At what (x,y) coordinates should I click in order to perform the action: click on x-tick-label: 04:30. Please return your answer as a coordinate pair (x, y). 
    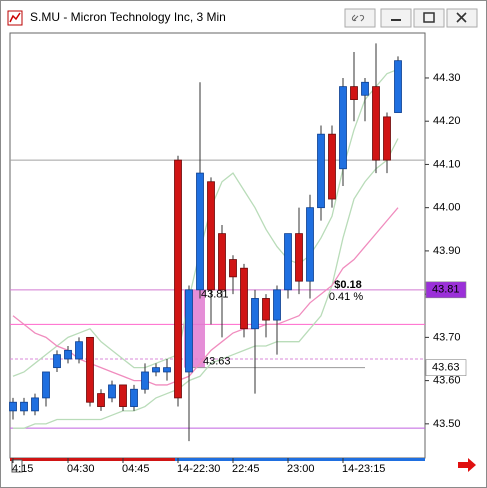
    Looking at the image, I should click on (81, 469).